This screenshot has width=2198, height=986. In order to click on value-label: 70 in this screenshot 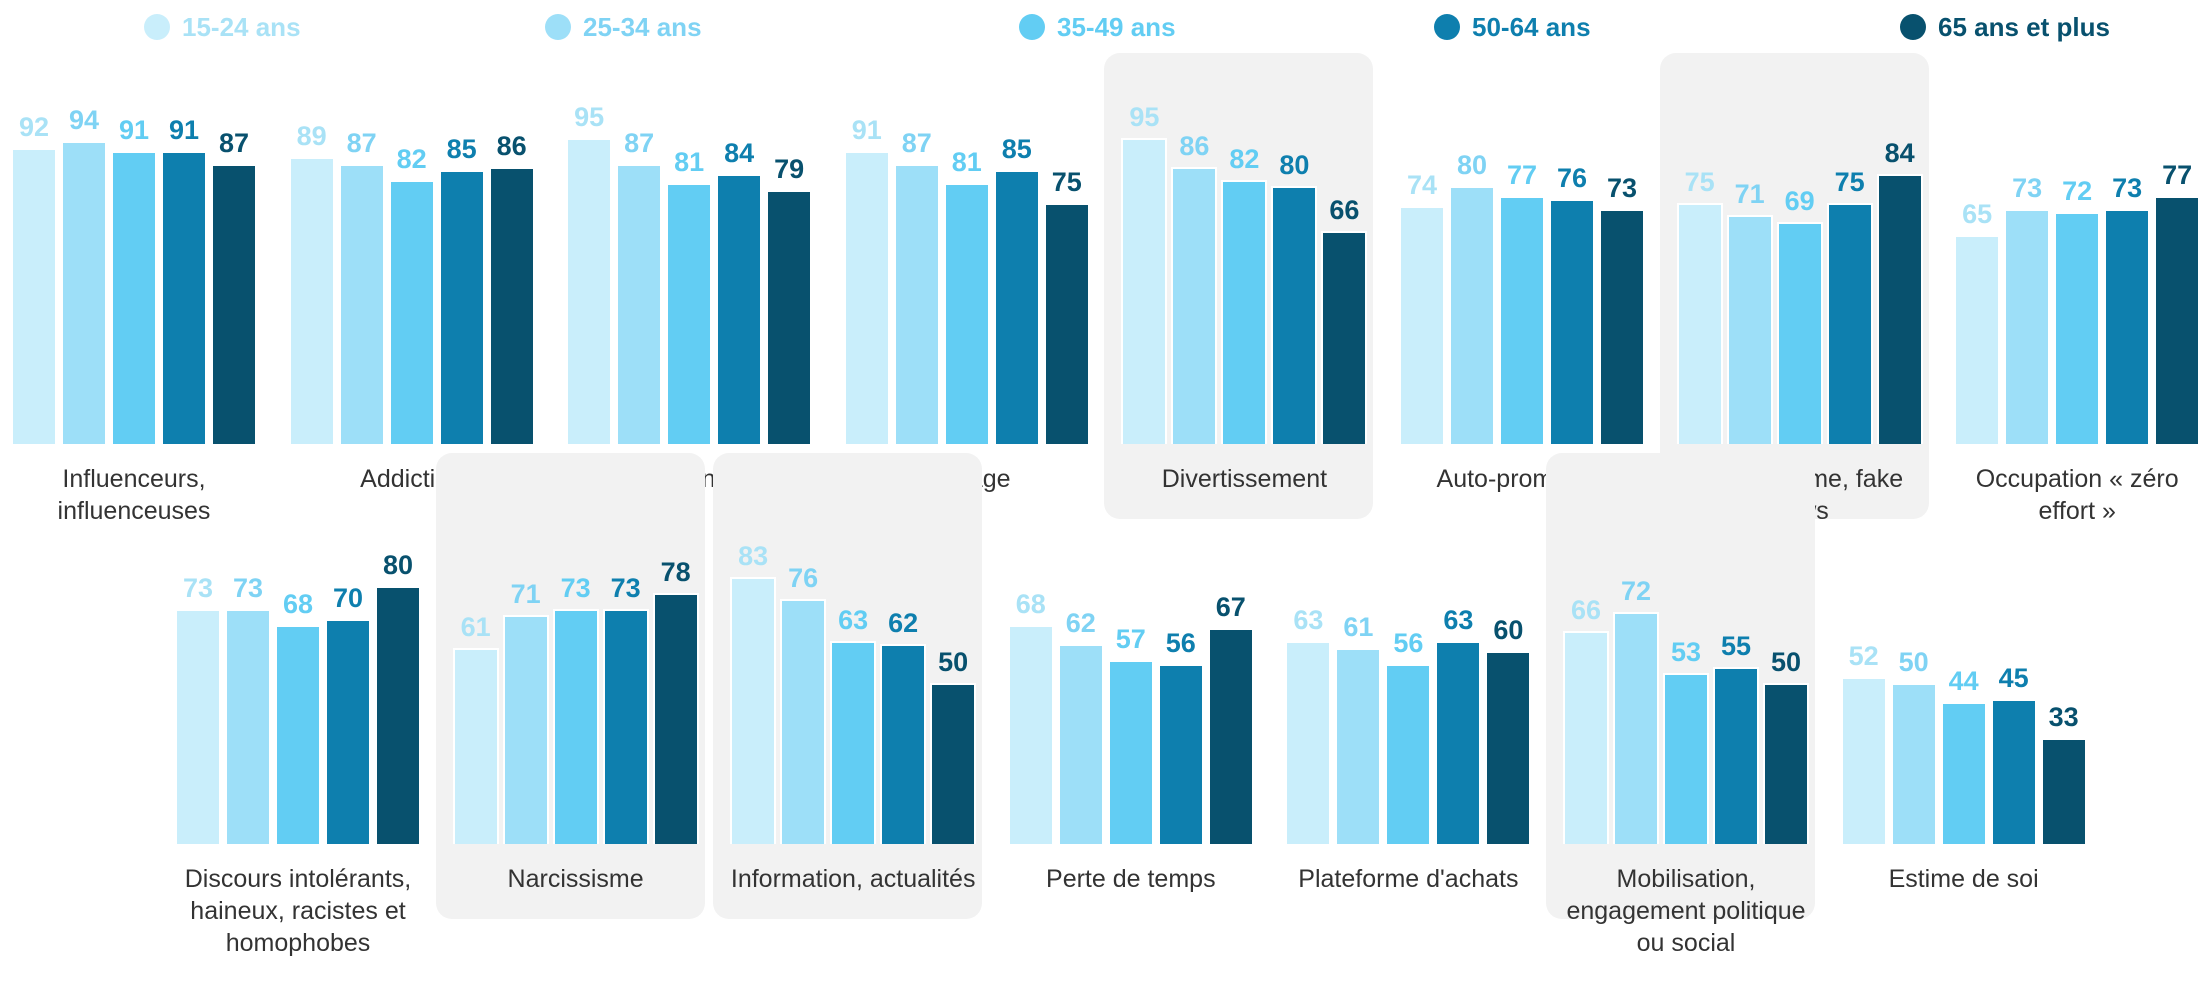, I will do `click(348, 597)`.